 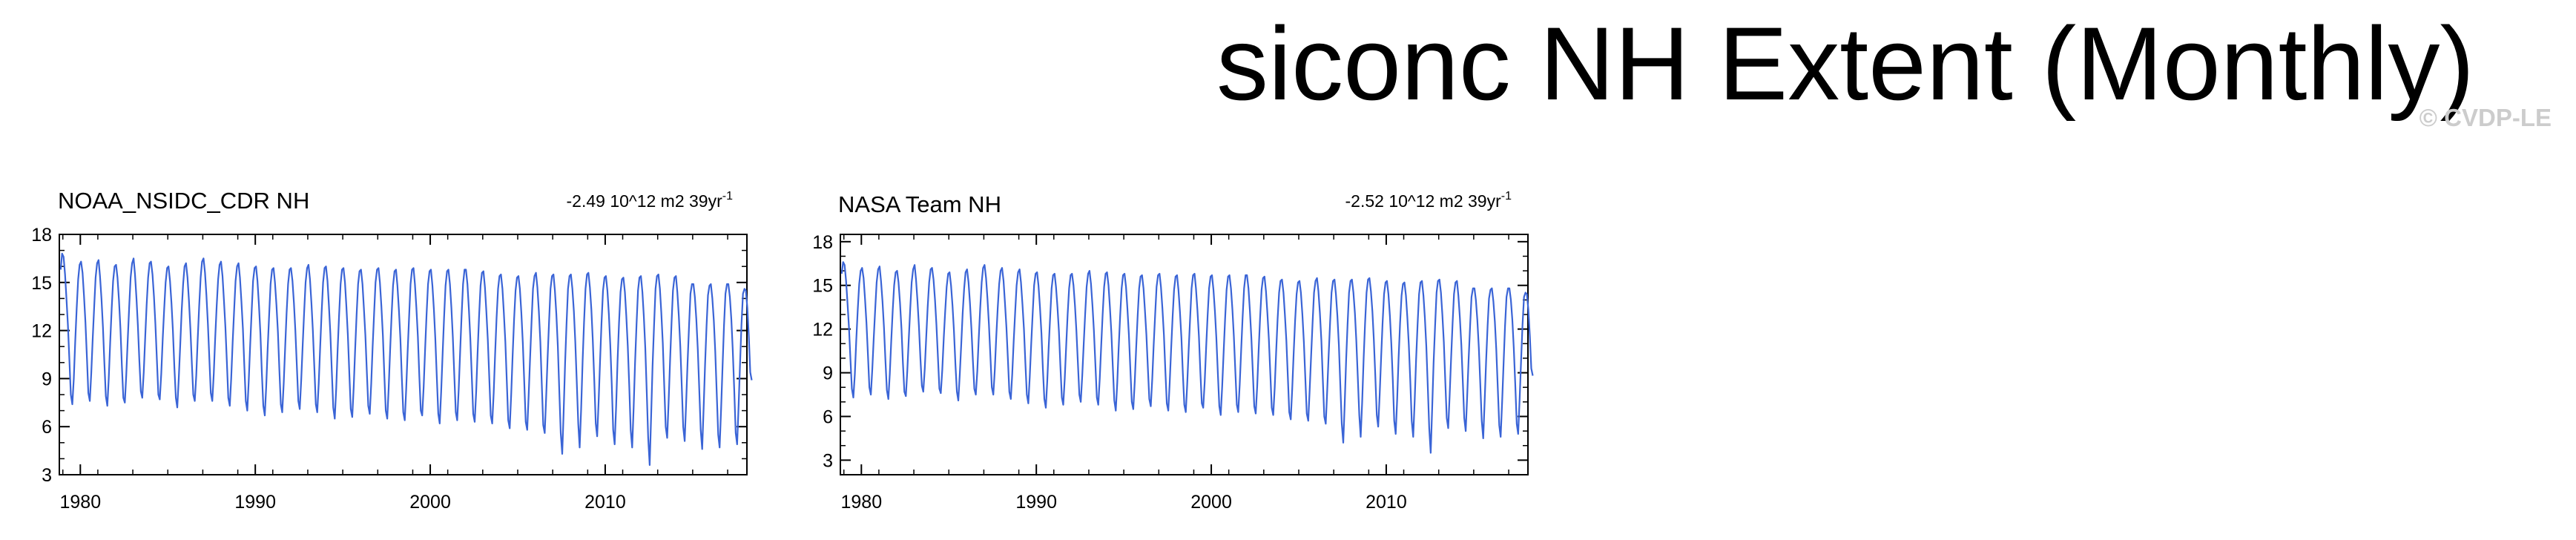 I want to click on watermark: © CVDP-LE, so click(x=2485, y=117).